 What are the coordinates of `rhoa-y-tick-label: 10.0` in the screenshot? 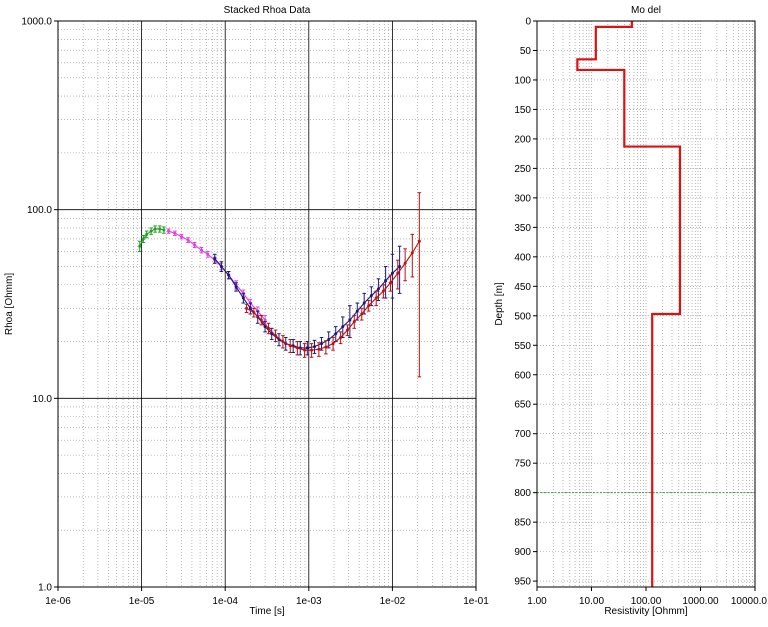 It's located at (43, 399).